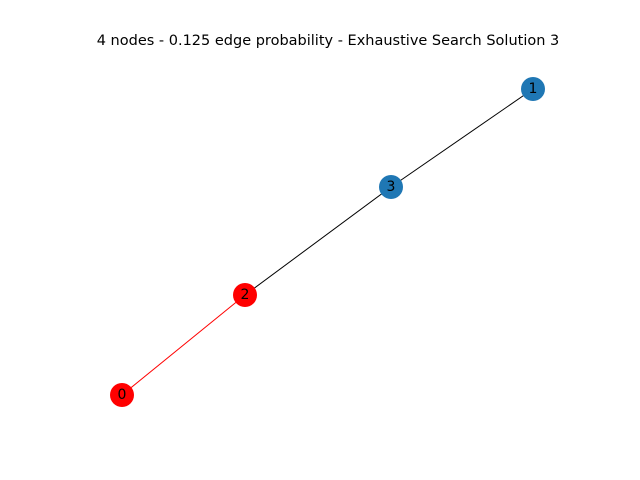 This screenshot has height=480, width=640. I want to click on node-3-circle, so click(391, 187).